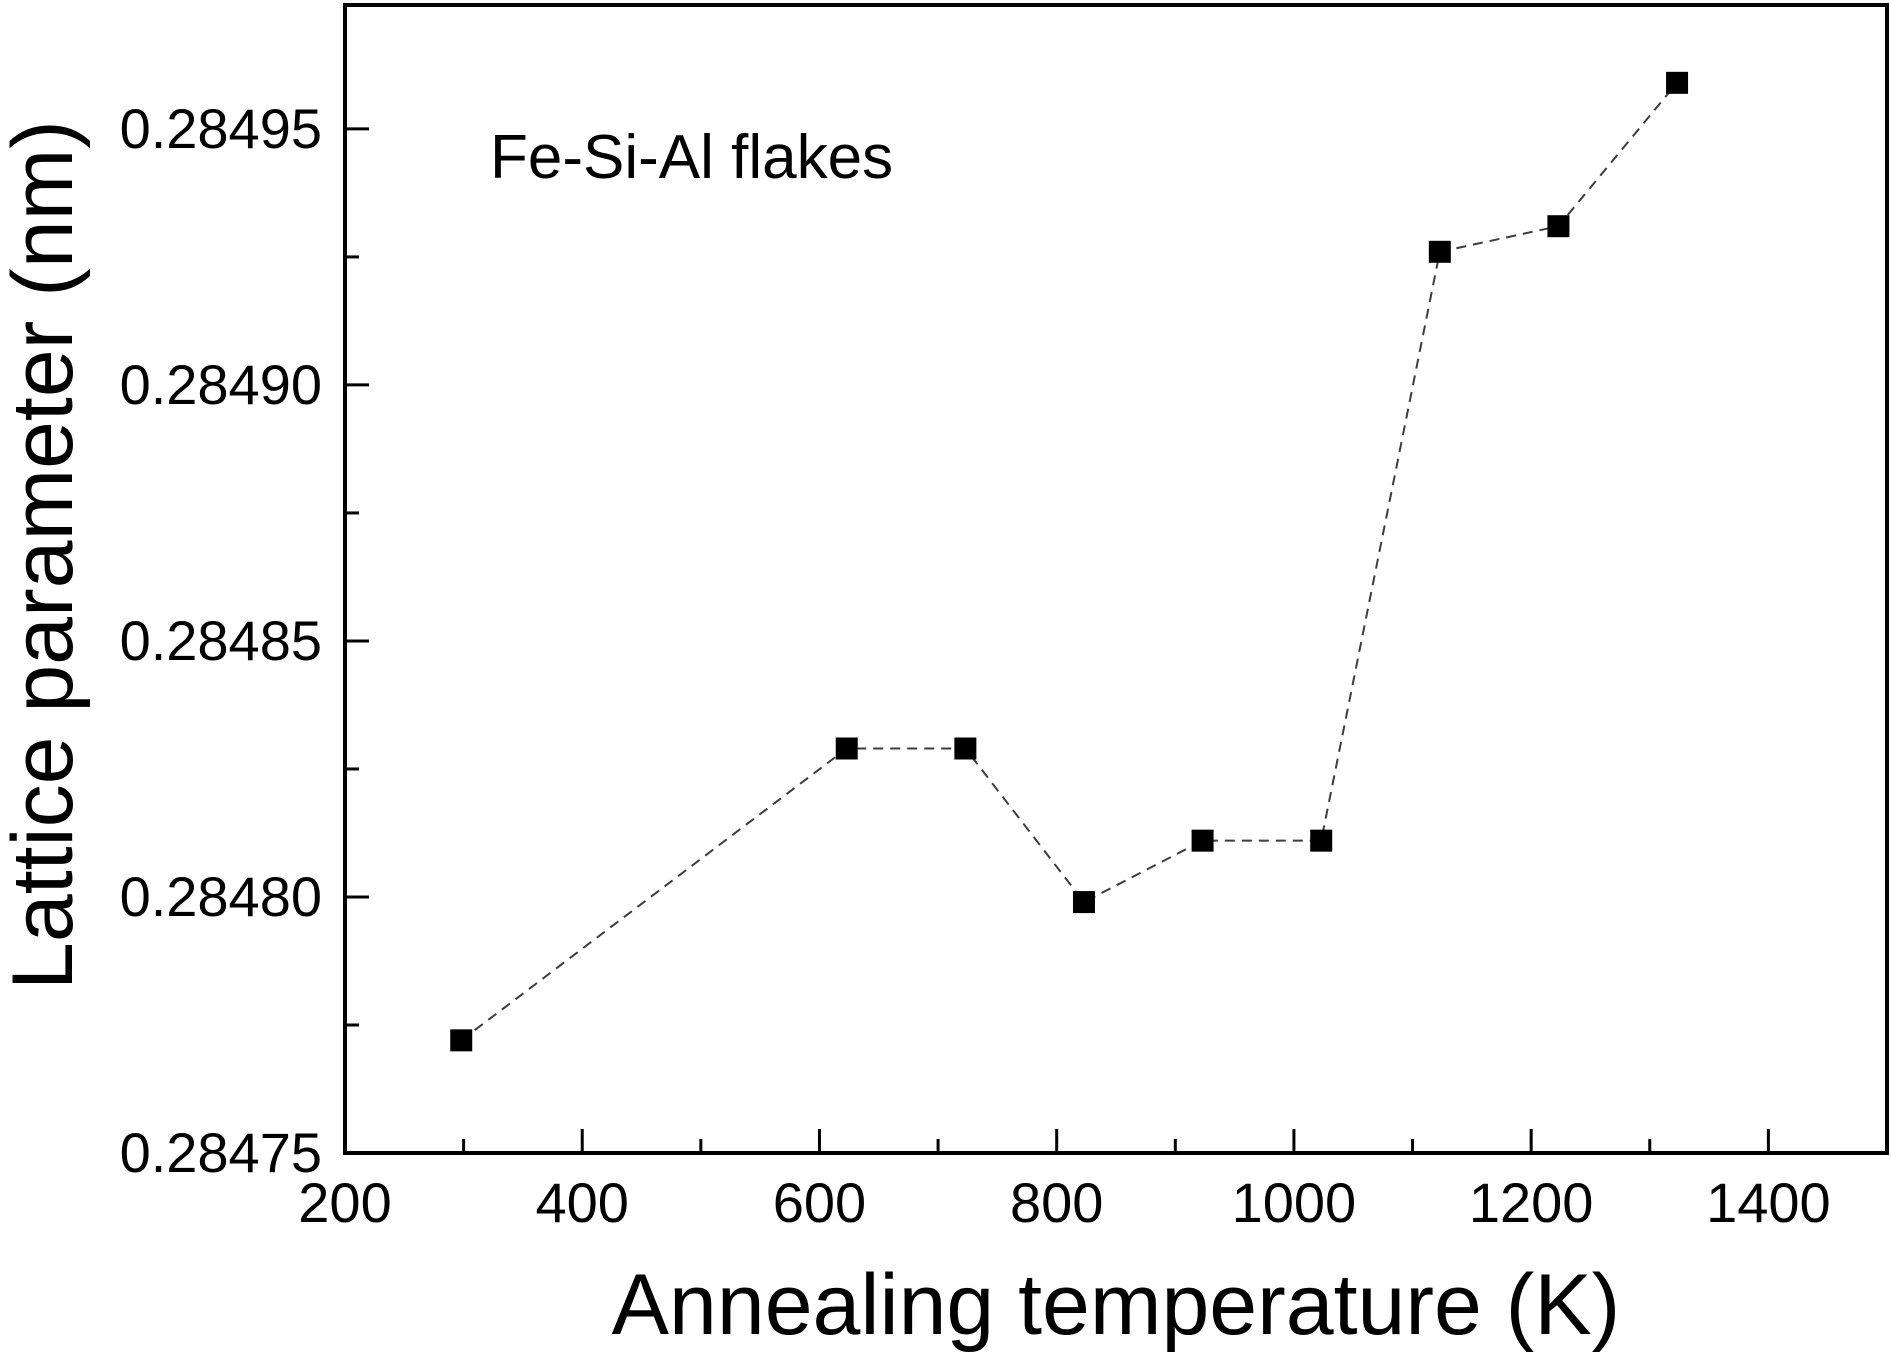  What do you see at coordinates (221, 1152) in the screenshot?
I see `y-tick-label: 0.28475` at bounding box center [221, 1152].